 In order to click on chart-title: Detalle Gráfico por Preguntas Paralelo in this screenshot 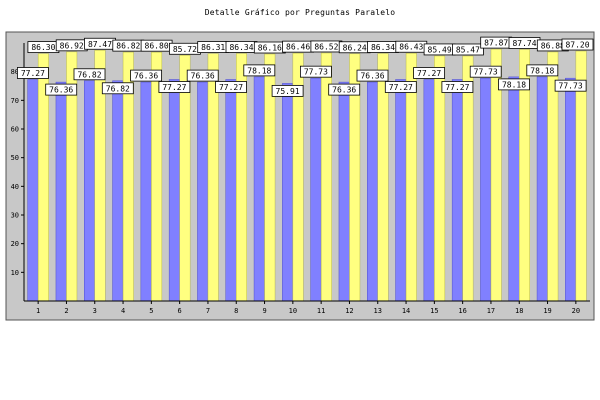, I will do `click(300, 12)`.